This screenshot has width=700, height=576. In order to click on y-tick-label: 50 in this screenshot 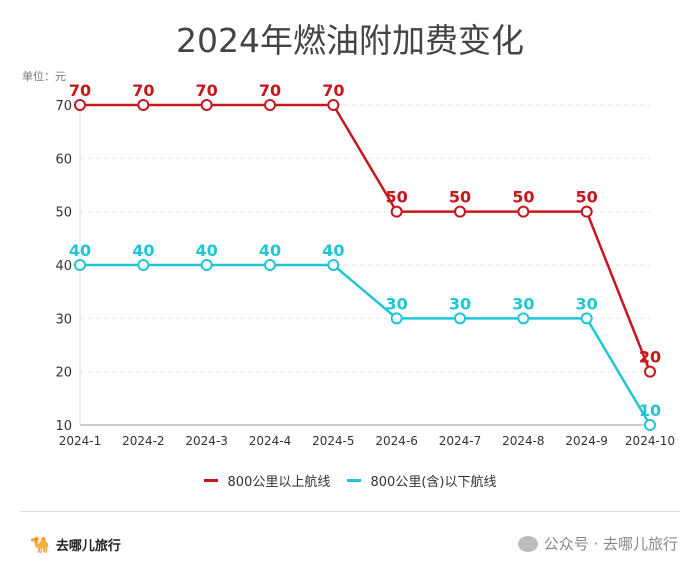, I will do `click(63, 213)`.